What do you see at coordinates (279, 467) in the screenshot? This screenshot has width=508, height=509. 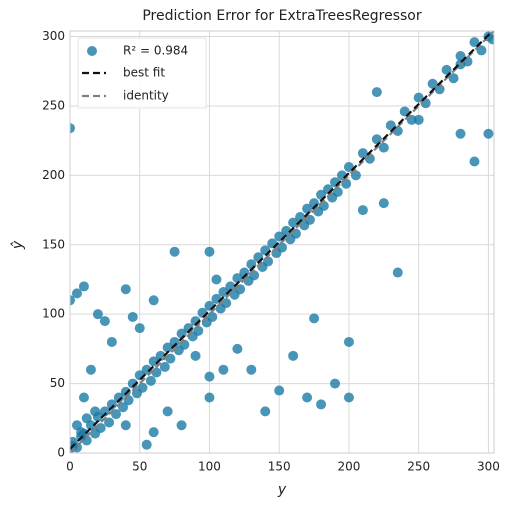 I see `x-tick-label: 150` at bounding box center [279, 467].